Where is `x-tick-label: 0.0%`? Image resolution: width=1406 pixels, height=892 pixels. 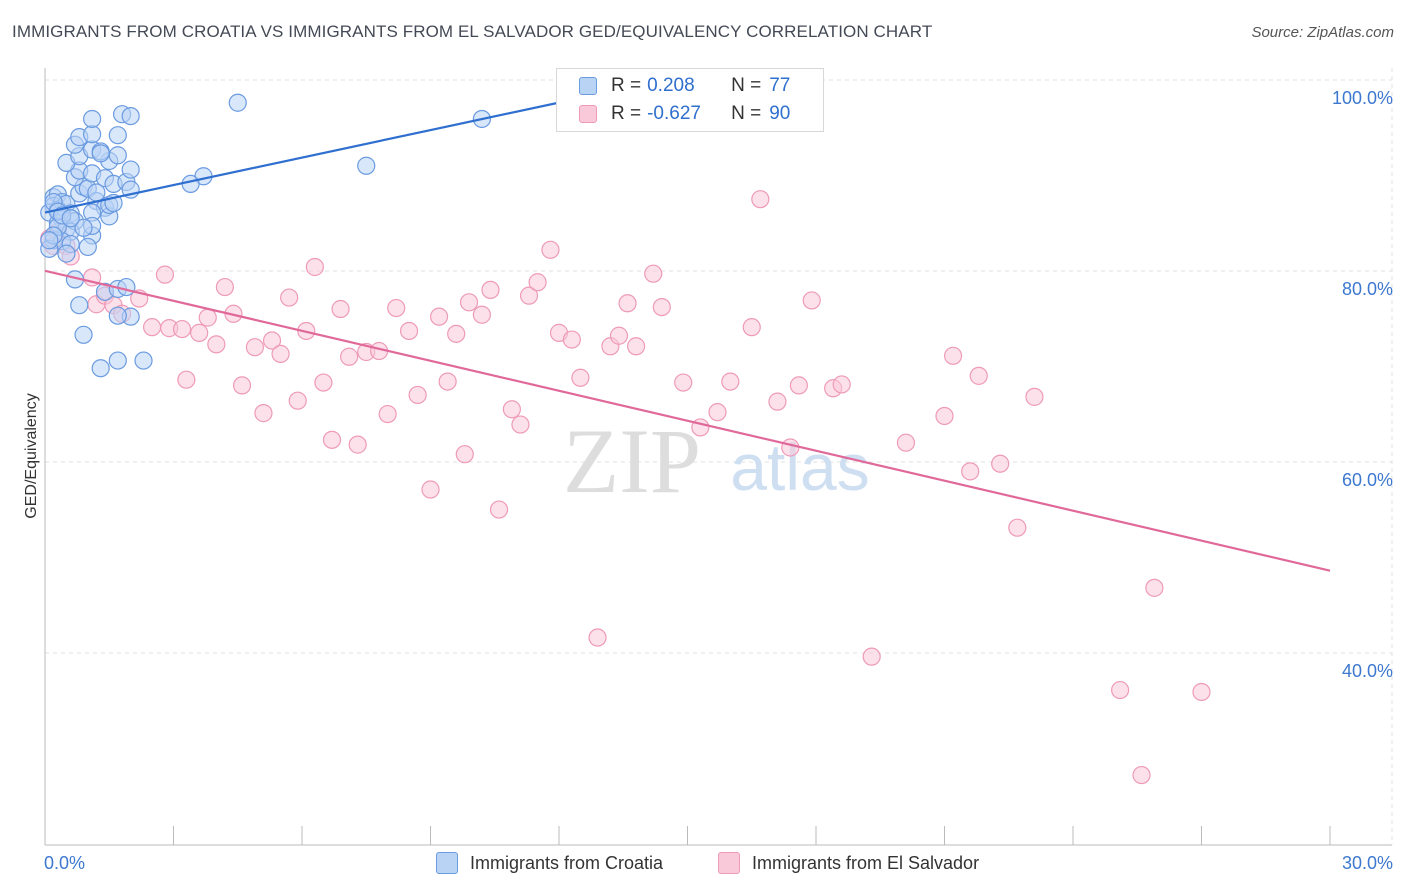
x-tick-label: 0.0% is located at coordinates (64, 863).